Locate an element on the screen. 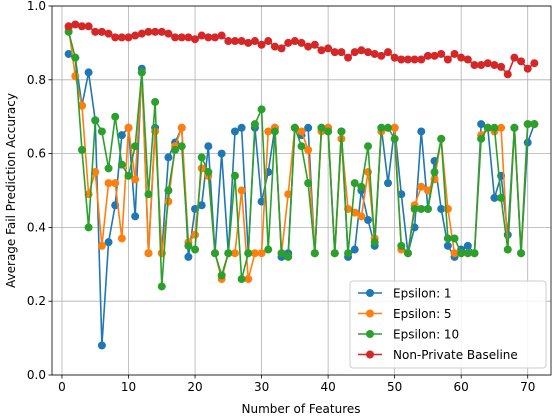  y-tick-label: 0.4 is located at coordinates (36, 227).